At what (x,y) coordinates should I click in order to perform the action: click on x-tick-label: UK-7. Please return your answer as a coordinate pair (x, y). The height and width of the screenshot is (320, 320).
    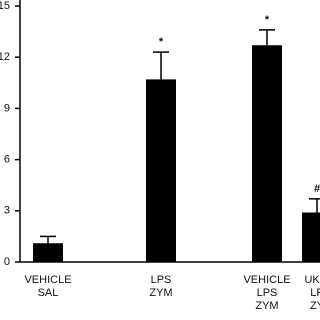
    Looking at the image, I should click on (312, 280).